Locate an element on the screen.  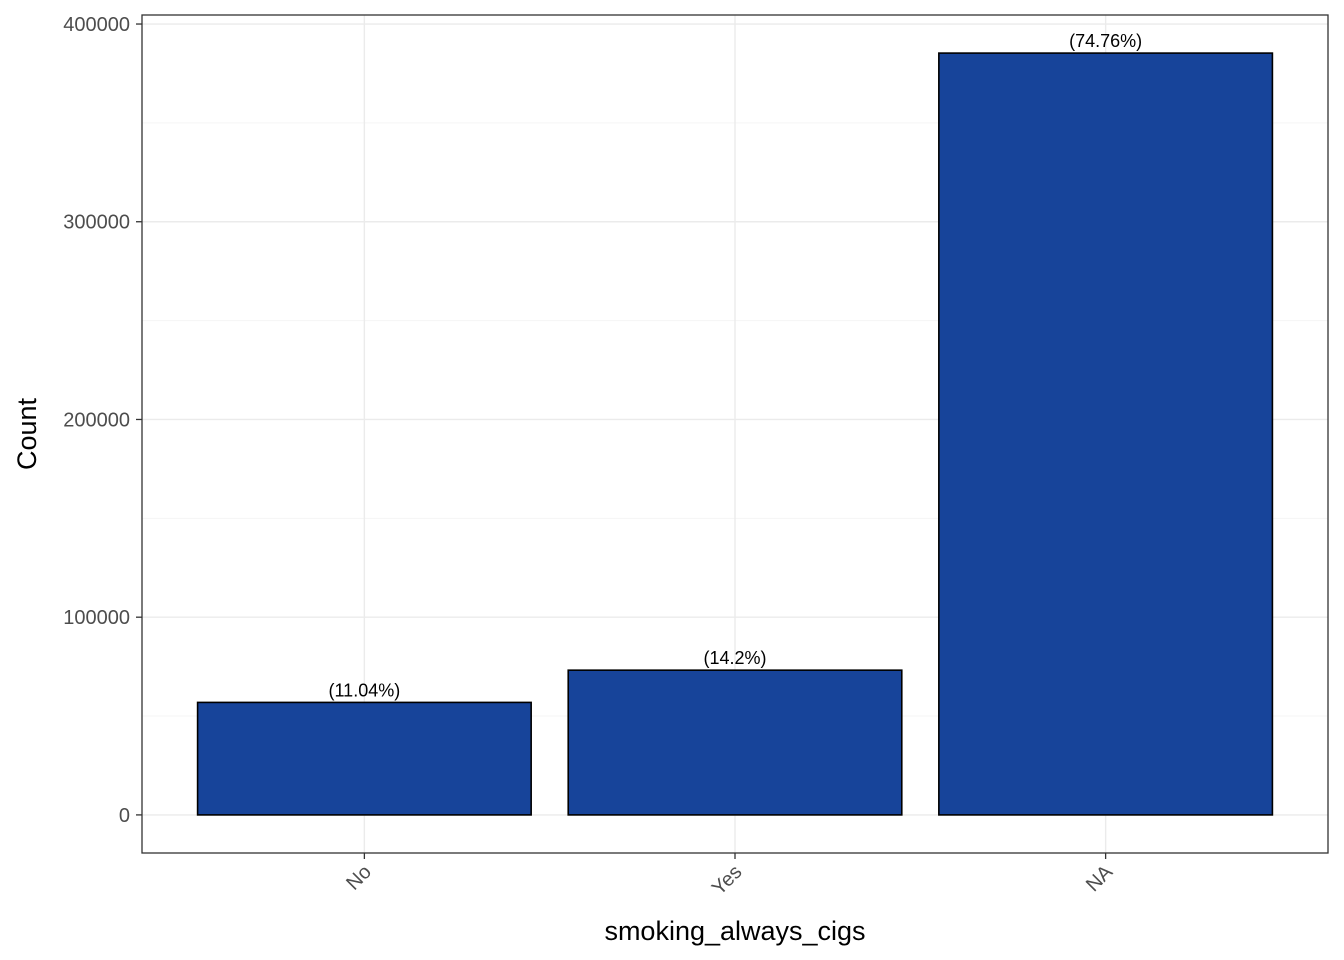
y-axis-title: Count is located at coordinates (27, 433).